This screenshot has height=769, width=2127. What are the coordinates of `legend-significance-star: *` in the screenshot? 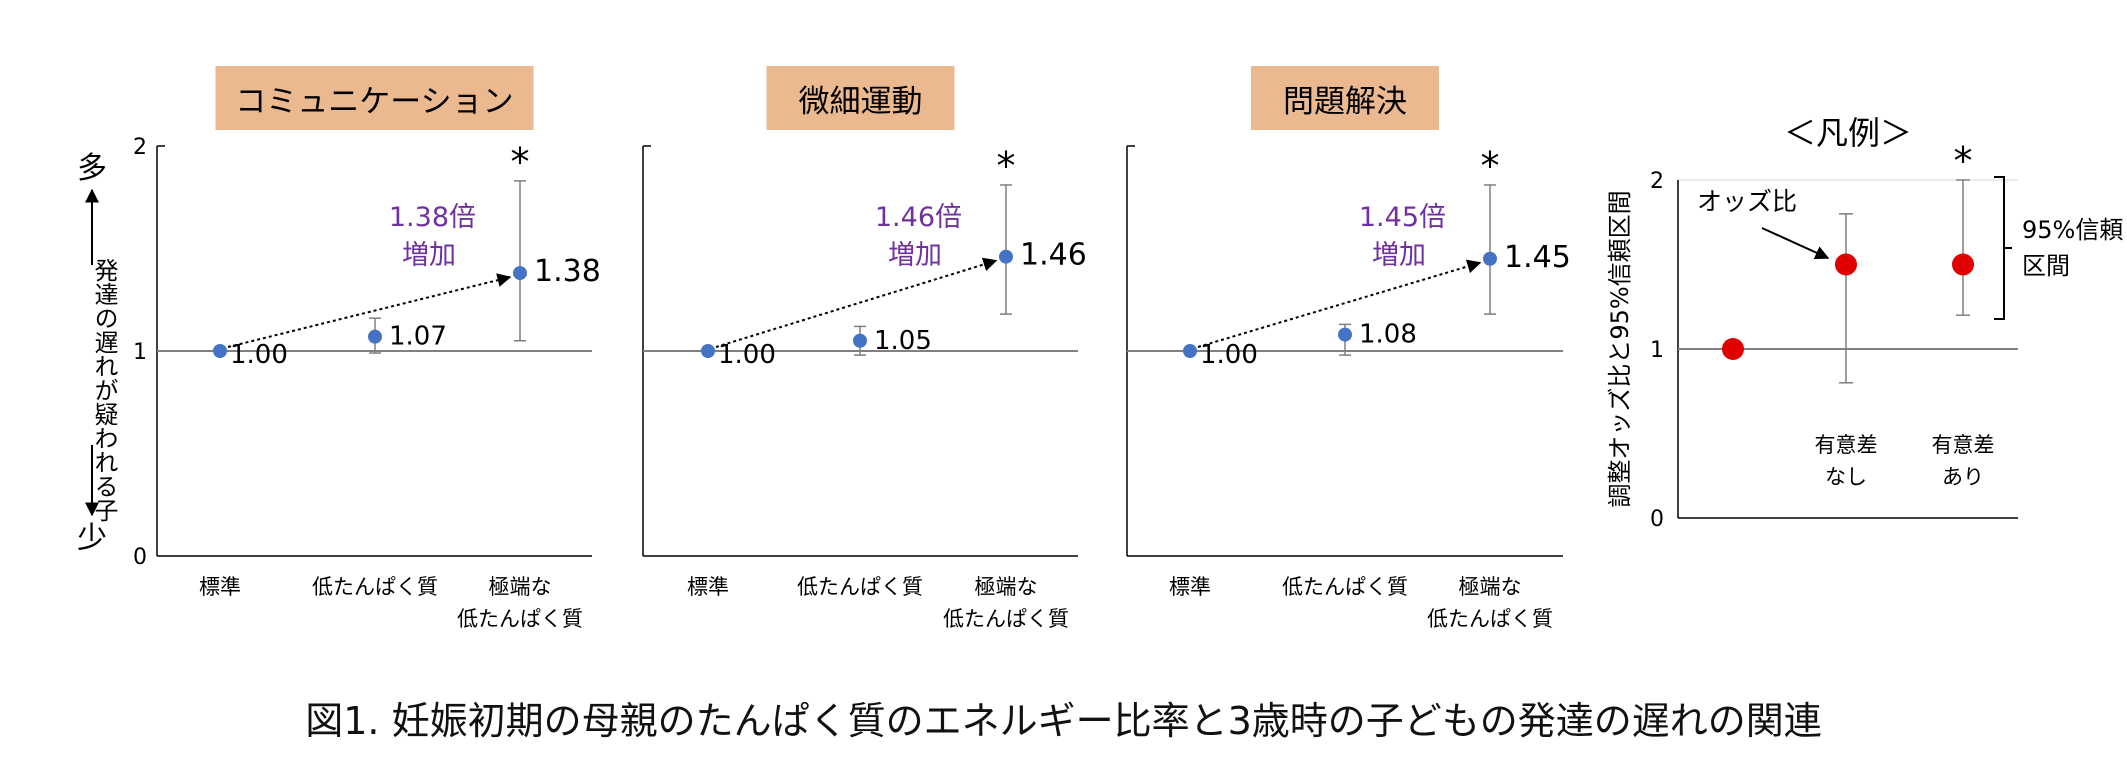 It's located at (1963, 161).